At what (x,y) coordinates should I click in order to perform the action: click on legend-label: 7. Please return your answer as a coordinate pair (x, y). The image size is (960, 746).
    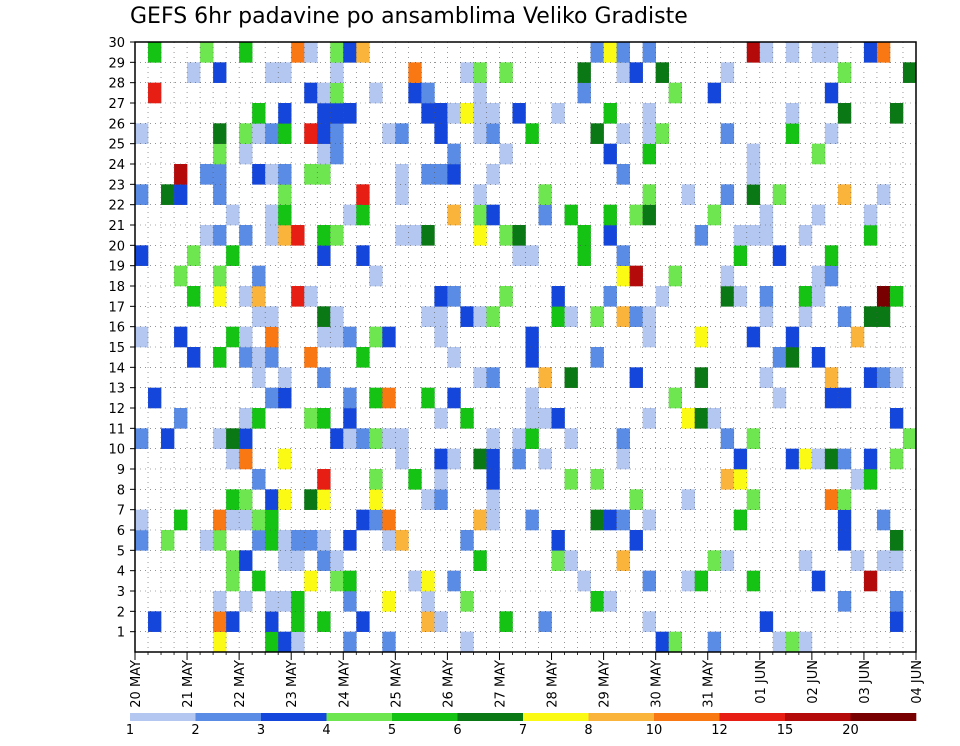
    Looking at the image, I should click on (523, 730).